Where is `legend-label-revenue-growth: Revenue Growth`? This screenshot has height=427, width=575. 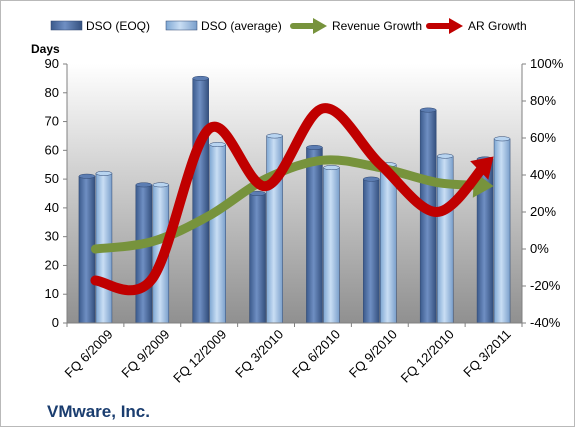
legend-label-revenue-growth: Revenue Growth is located at coordinates (377, 26).